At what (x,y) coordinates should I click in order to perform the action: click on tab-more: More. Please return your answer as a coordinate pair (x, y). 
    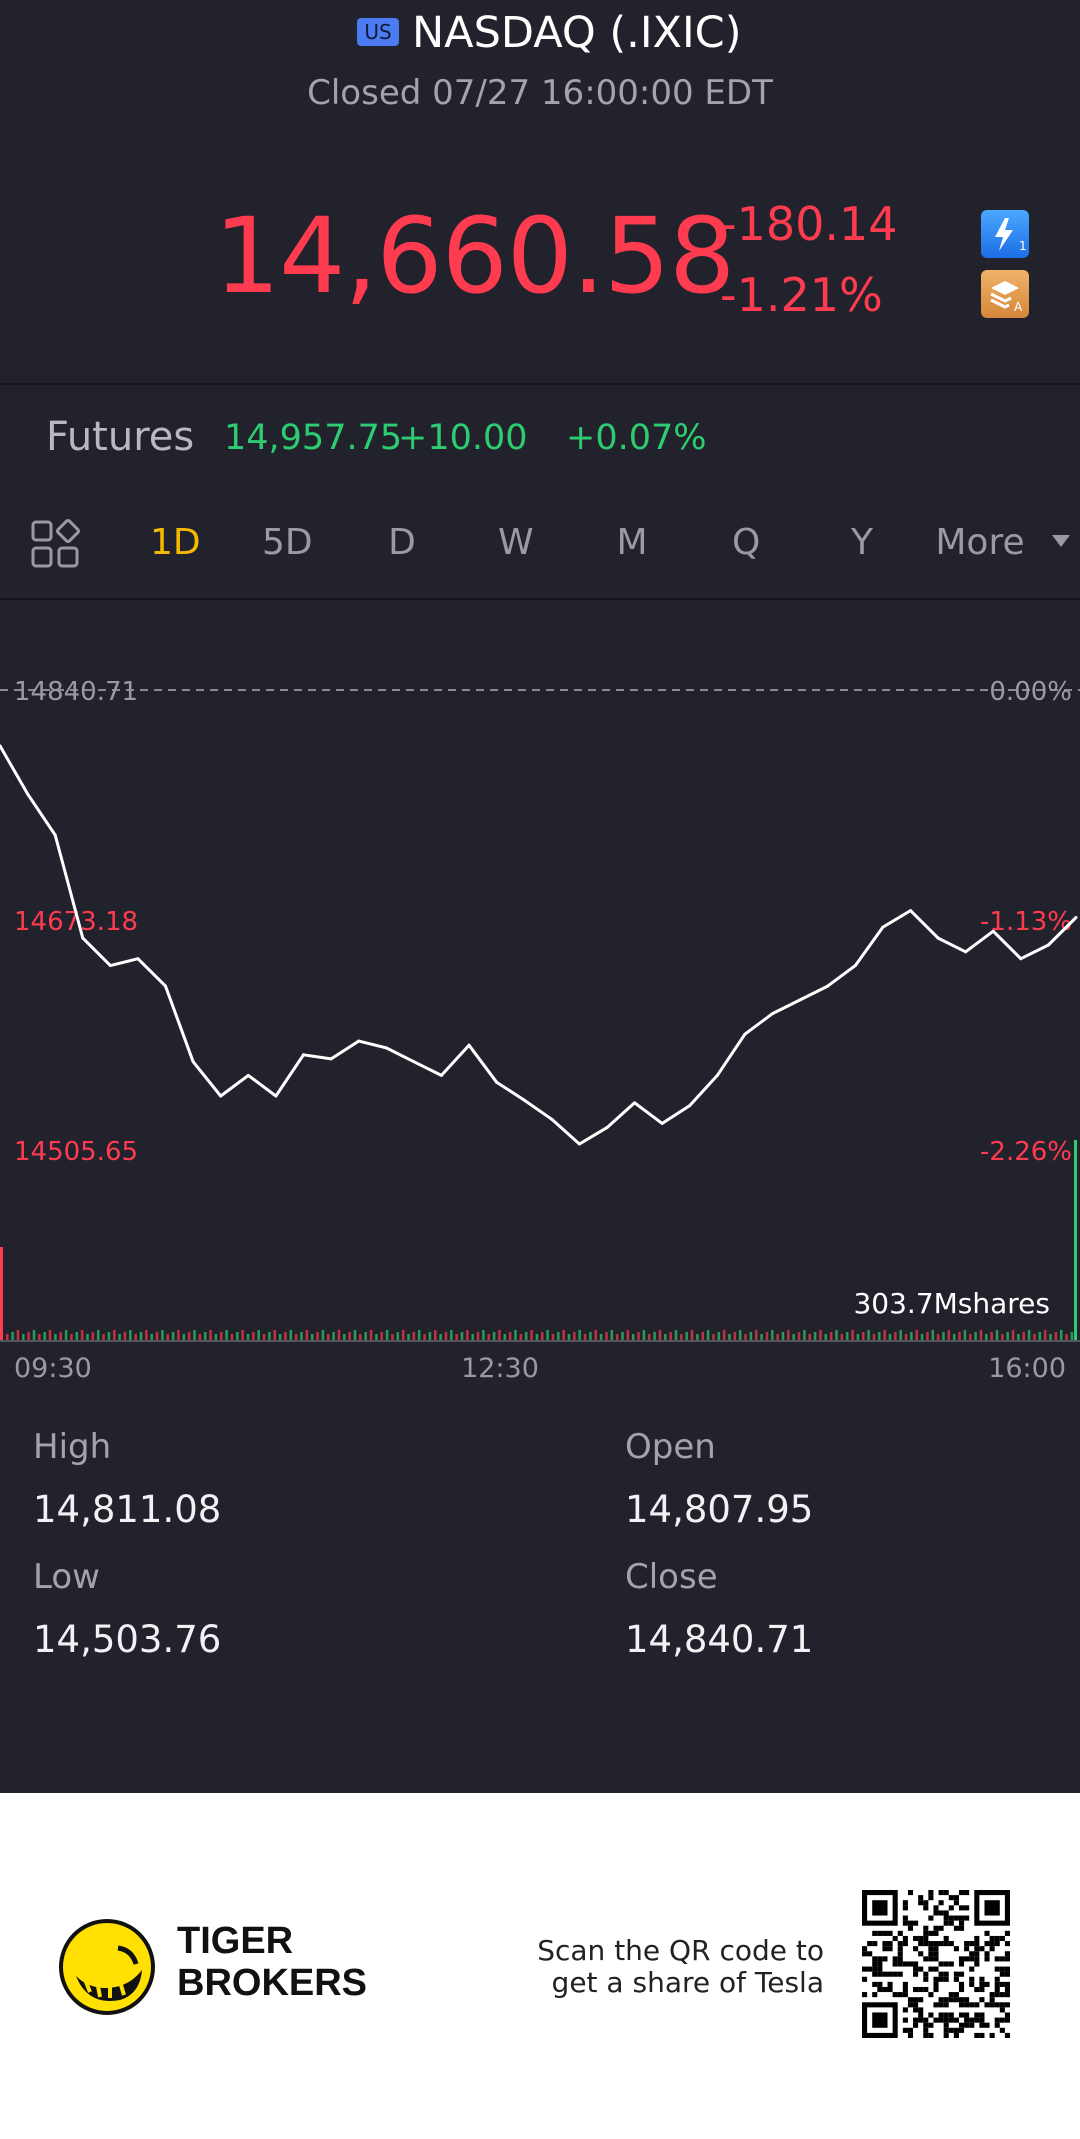
    Looking at the image, I should click on (980, 542).